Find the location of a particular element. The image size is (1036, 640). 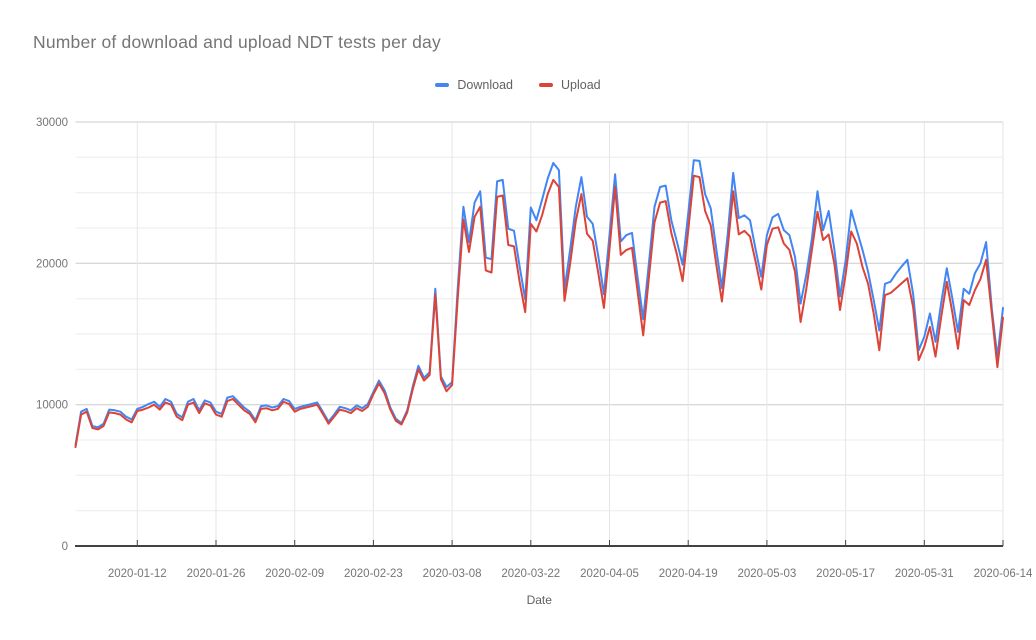

y-axis-label: 20000 is located at coordinates (52, 264).